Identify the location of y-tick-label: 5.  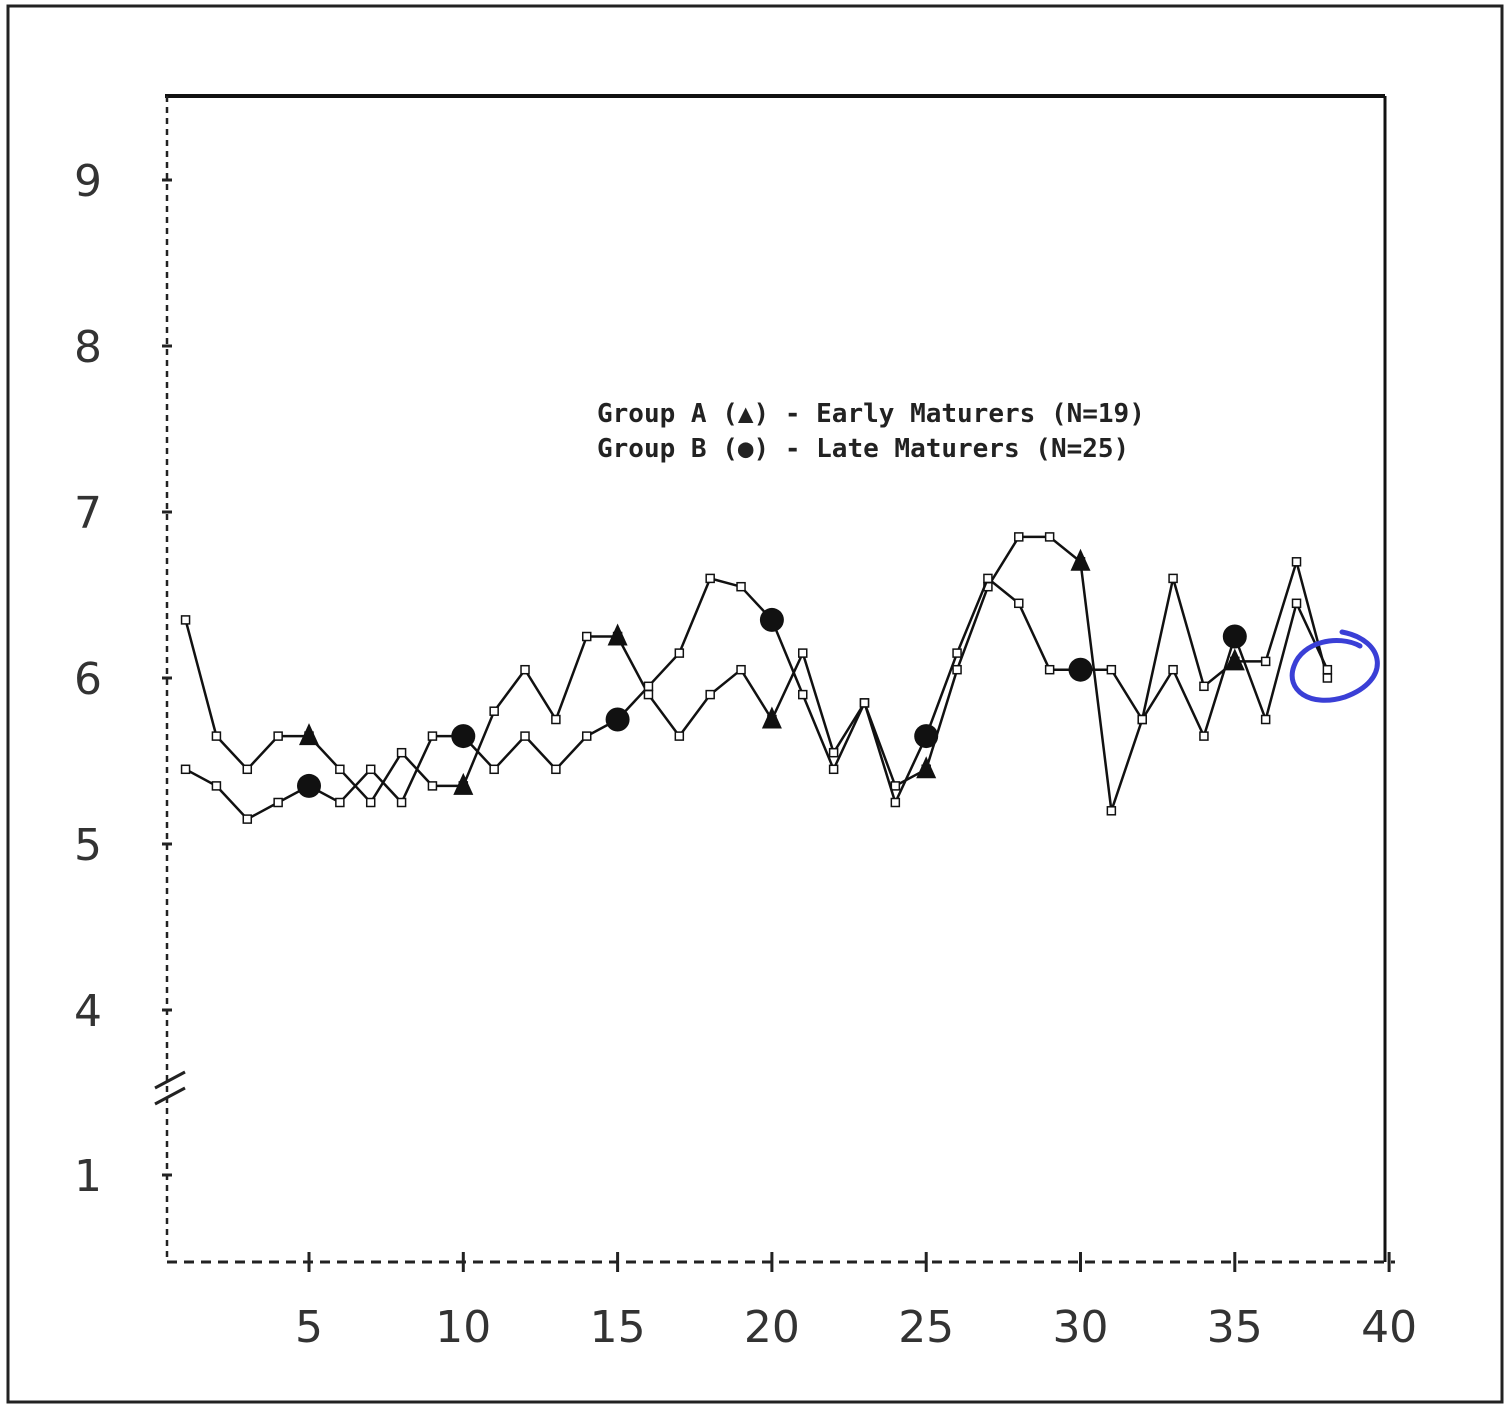
(88, 845).